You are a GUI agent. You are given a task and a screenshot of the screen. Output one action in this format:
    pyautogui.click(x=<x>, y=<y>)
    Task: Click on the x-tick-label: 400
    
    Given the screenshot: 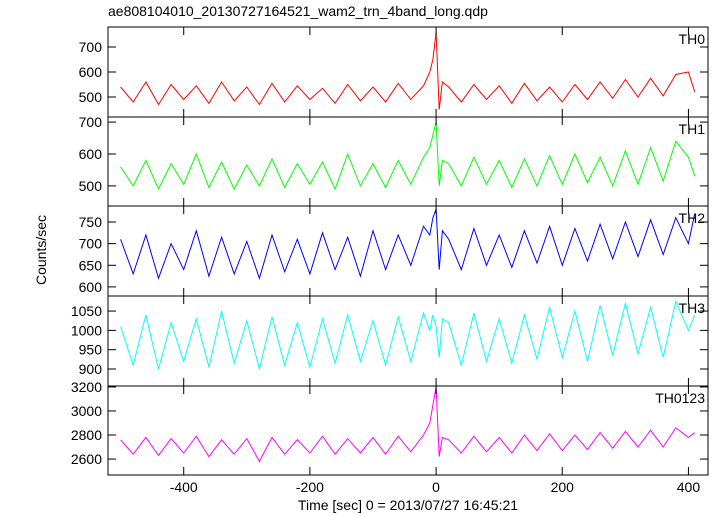 What is the action you would take?
    pyautogui.click(x=689, y=487)
    